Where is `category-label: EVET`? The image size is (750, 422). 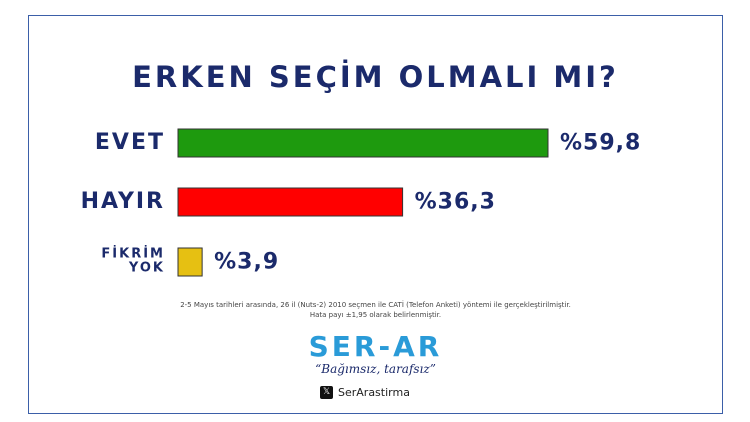 category-label: EVET is located at coordinates (129, 142).